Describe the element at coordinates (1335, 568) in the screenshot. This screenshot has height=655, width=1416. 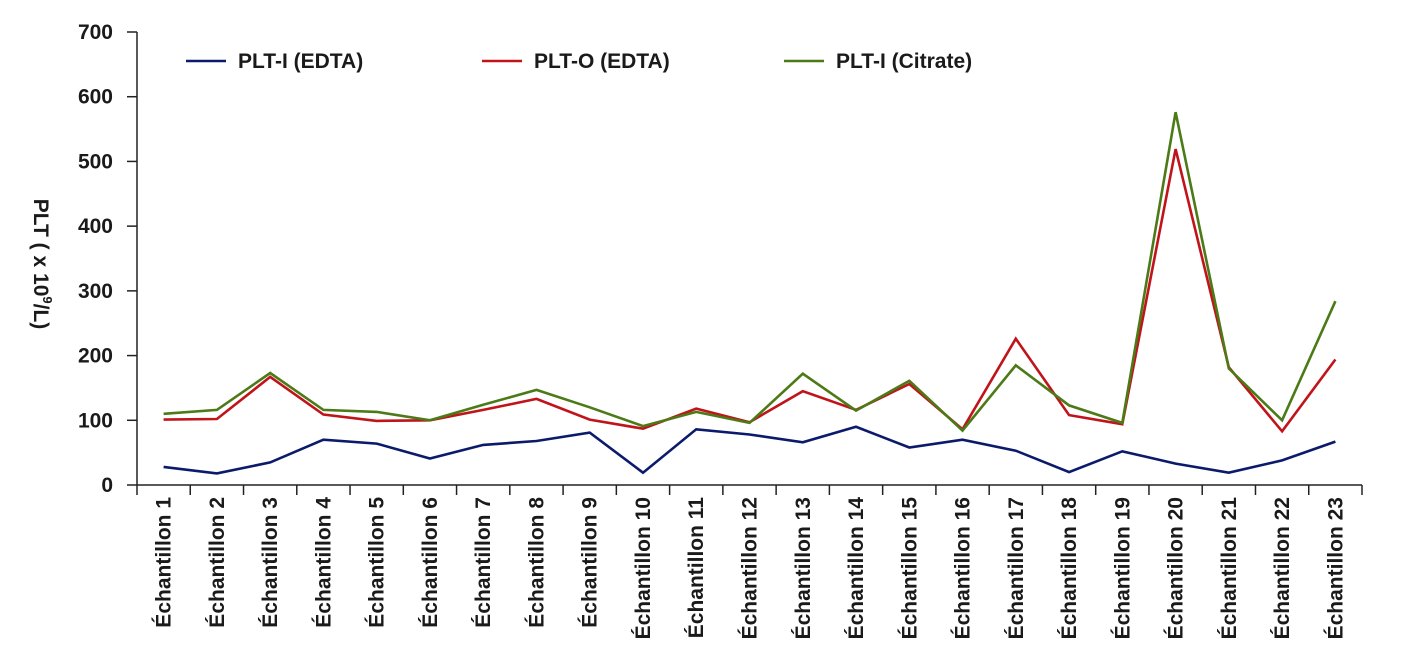
I see `x-tick-label: Échantillon 23` at that location.